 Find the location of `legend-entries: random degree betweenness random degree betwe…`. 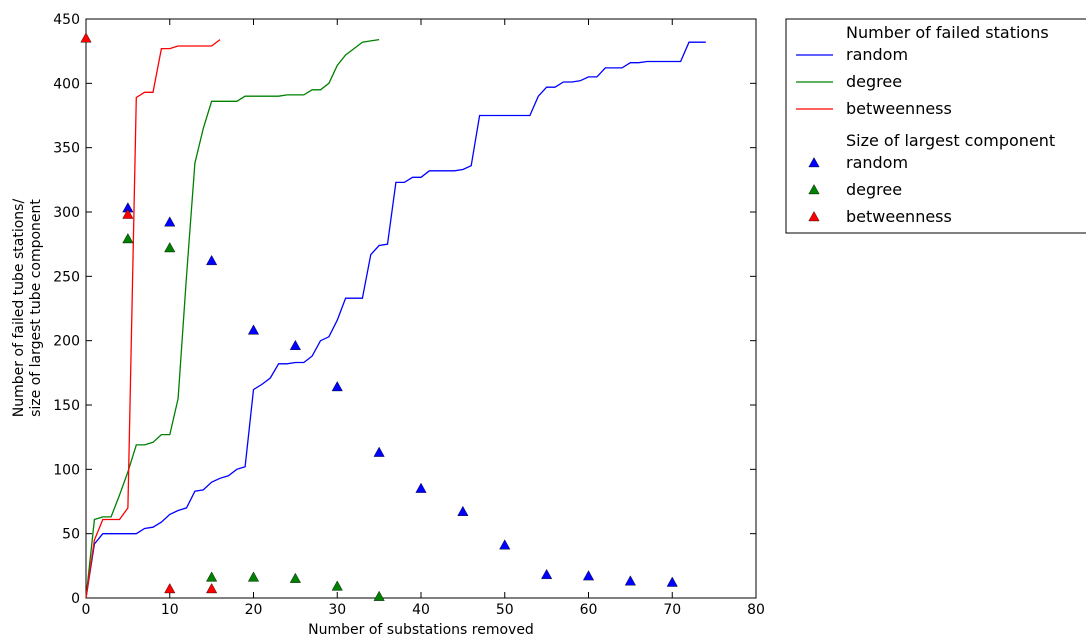

legend-entries: random degree betweenness random degree betwe… is located at coordinates (874, 135).